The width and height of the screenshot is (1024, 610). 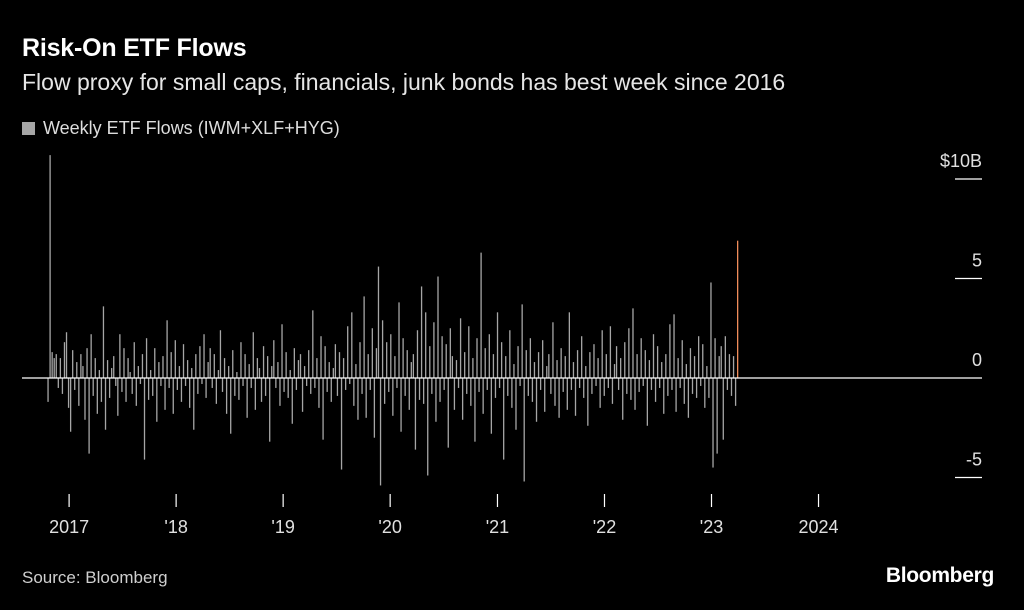 I want to click on bloomberg-logo: Bloomberg, so click(x=939, y=575).